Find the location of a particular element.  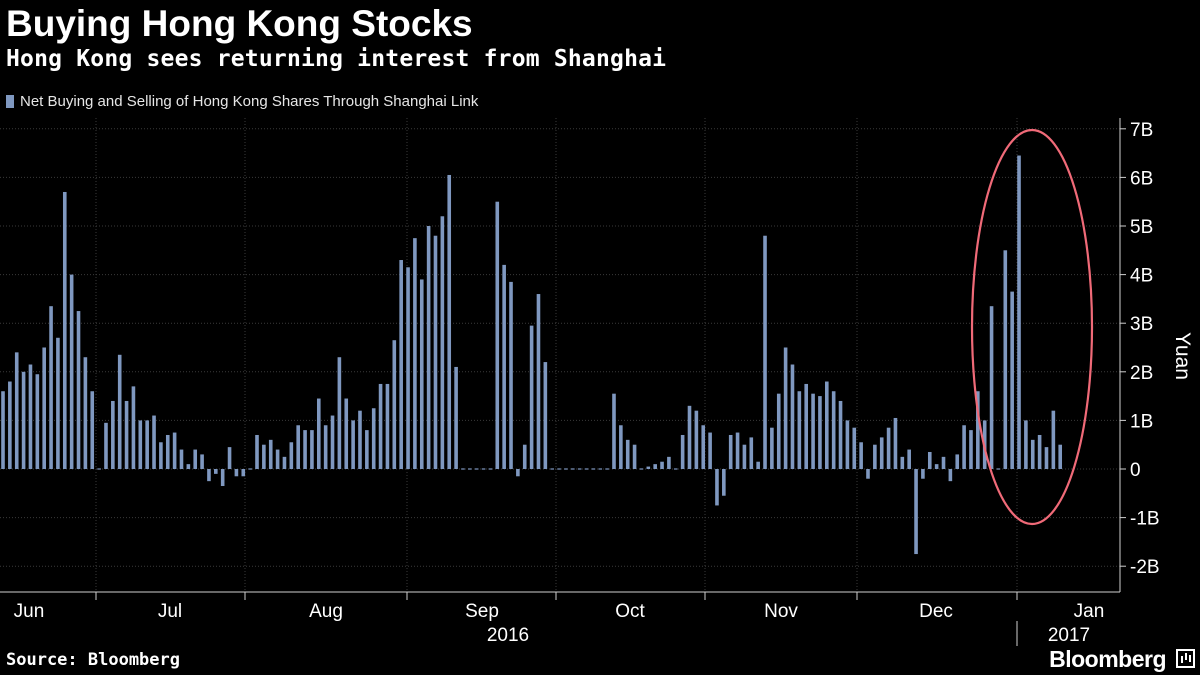

x-tick-label: Jul is located at coordinates (170, 611).